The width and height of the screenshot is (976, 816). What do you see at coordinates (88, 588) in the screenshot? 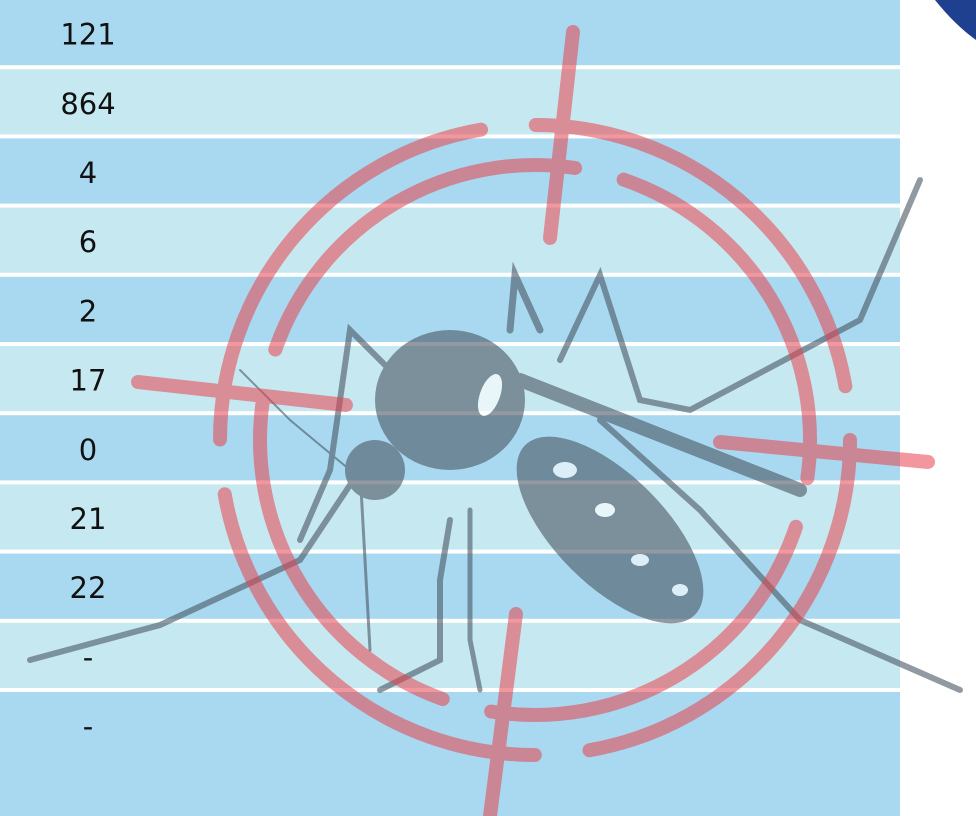
I see `cell-value: 22` at bounding box center [88, 588].